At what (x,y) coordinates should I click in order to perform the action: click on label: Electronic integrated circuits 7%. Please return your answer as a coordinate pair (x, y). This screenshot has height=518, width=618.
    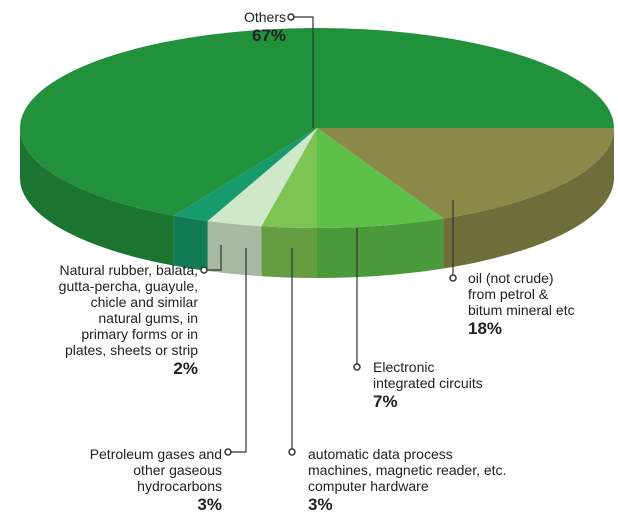
    Looking at the image, I should click on (428, 385).